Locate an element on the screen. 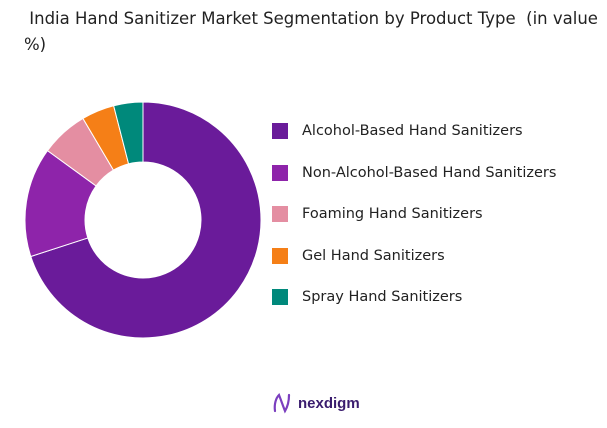 This screenshot has width=607, height=428. legend-label: Alcohol-Based Hand Sanitizers is located at coordinates (412, 131).